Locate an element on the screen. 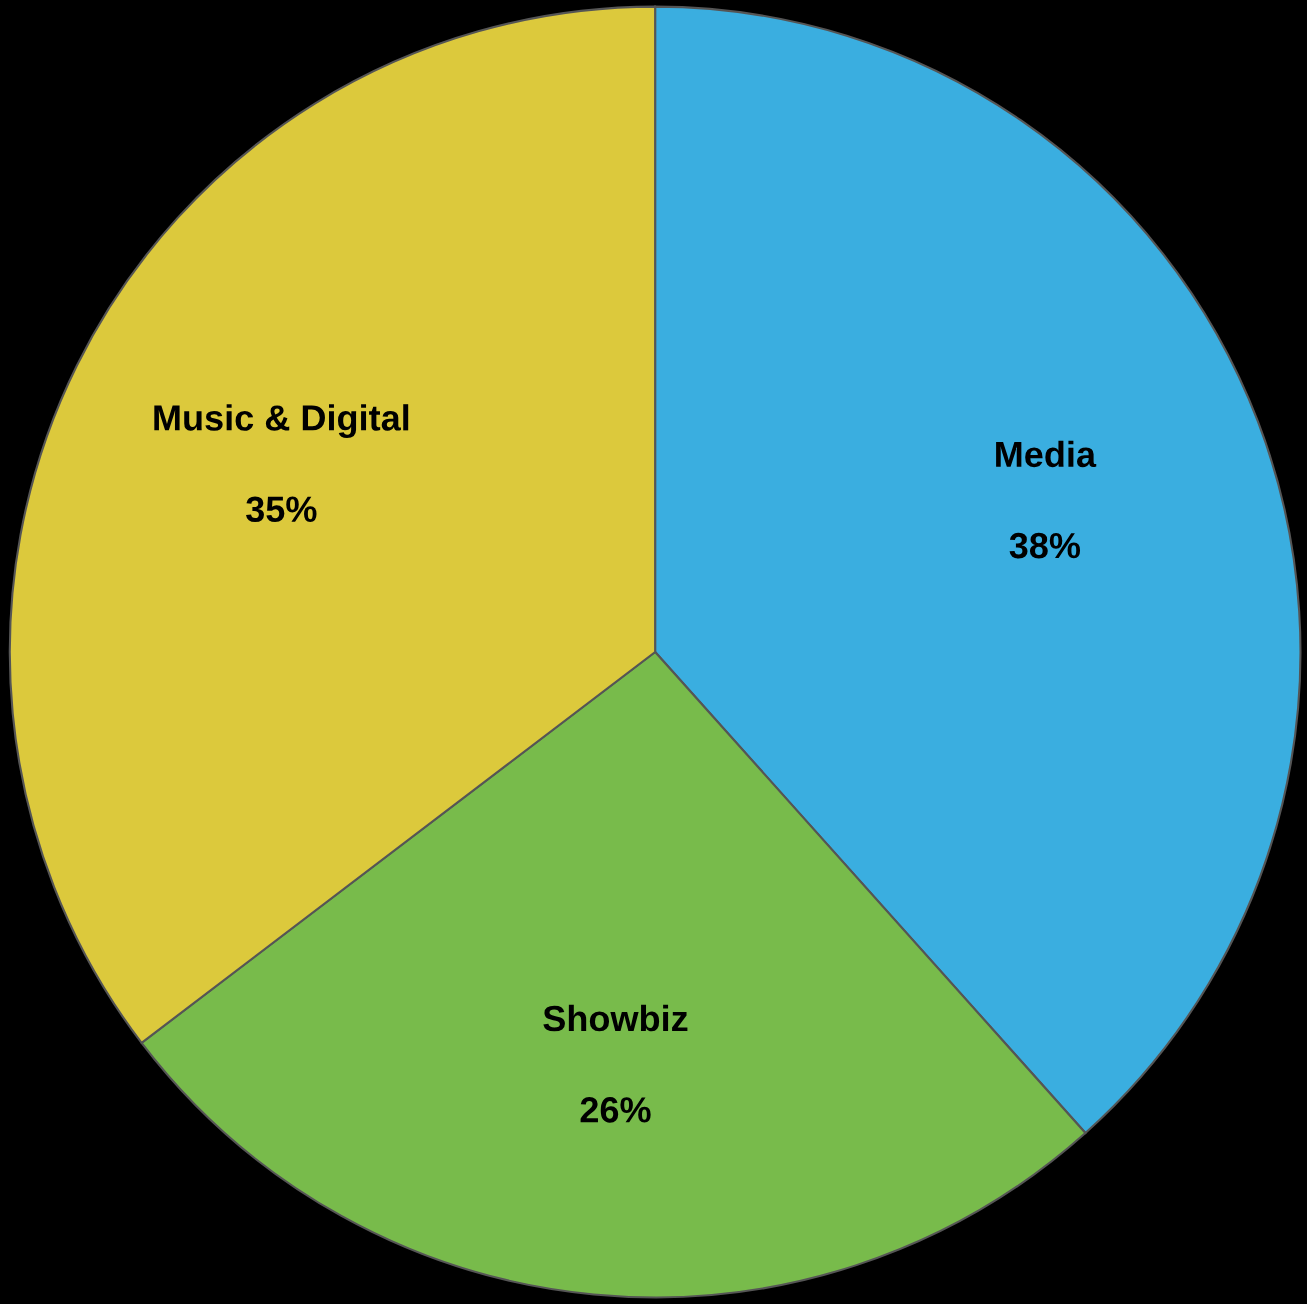 This screenshot has width=1307, height=1304. data-label: 35% is located at coordinates (281, 509).